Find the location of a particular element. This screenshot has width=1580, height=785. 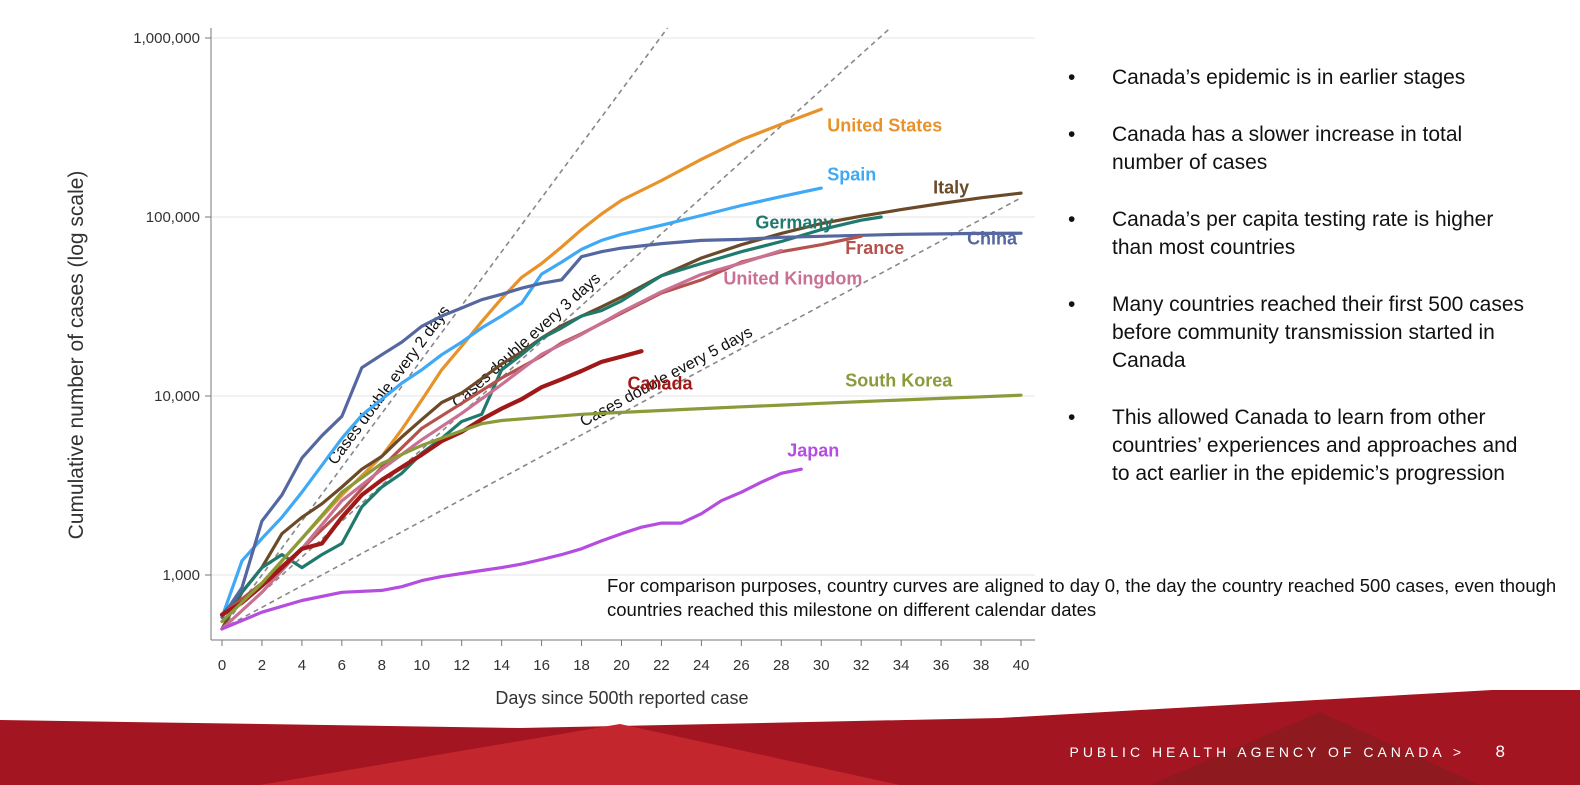

footer-banner is located at coordinates (790, 737).